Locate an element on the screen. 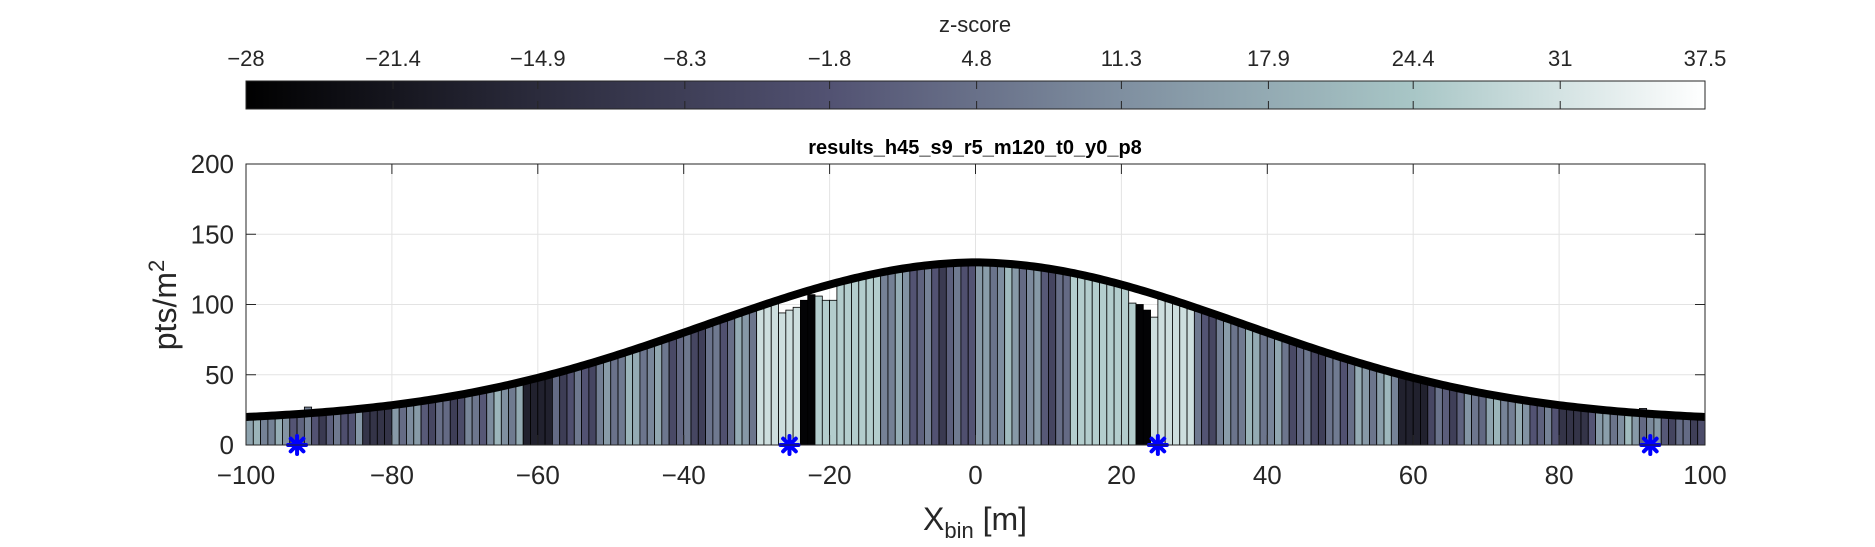 The image size is (1875, 547). y-tick-label: 50 is located at coordinates (219, 375).